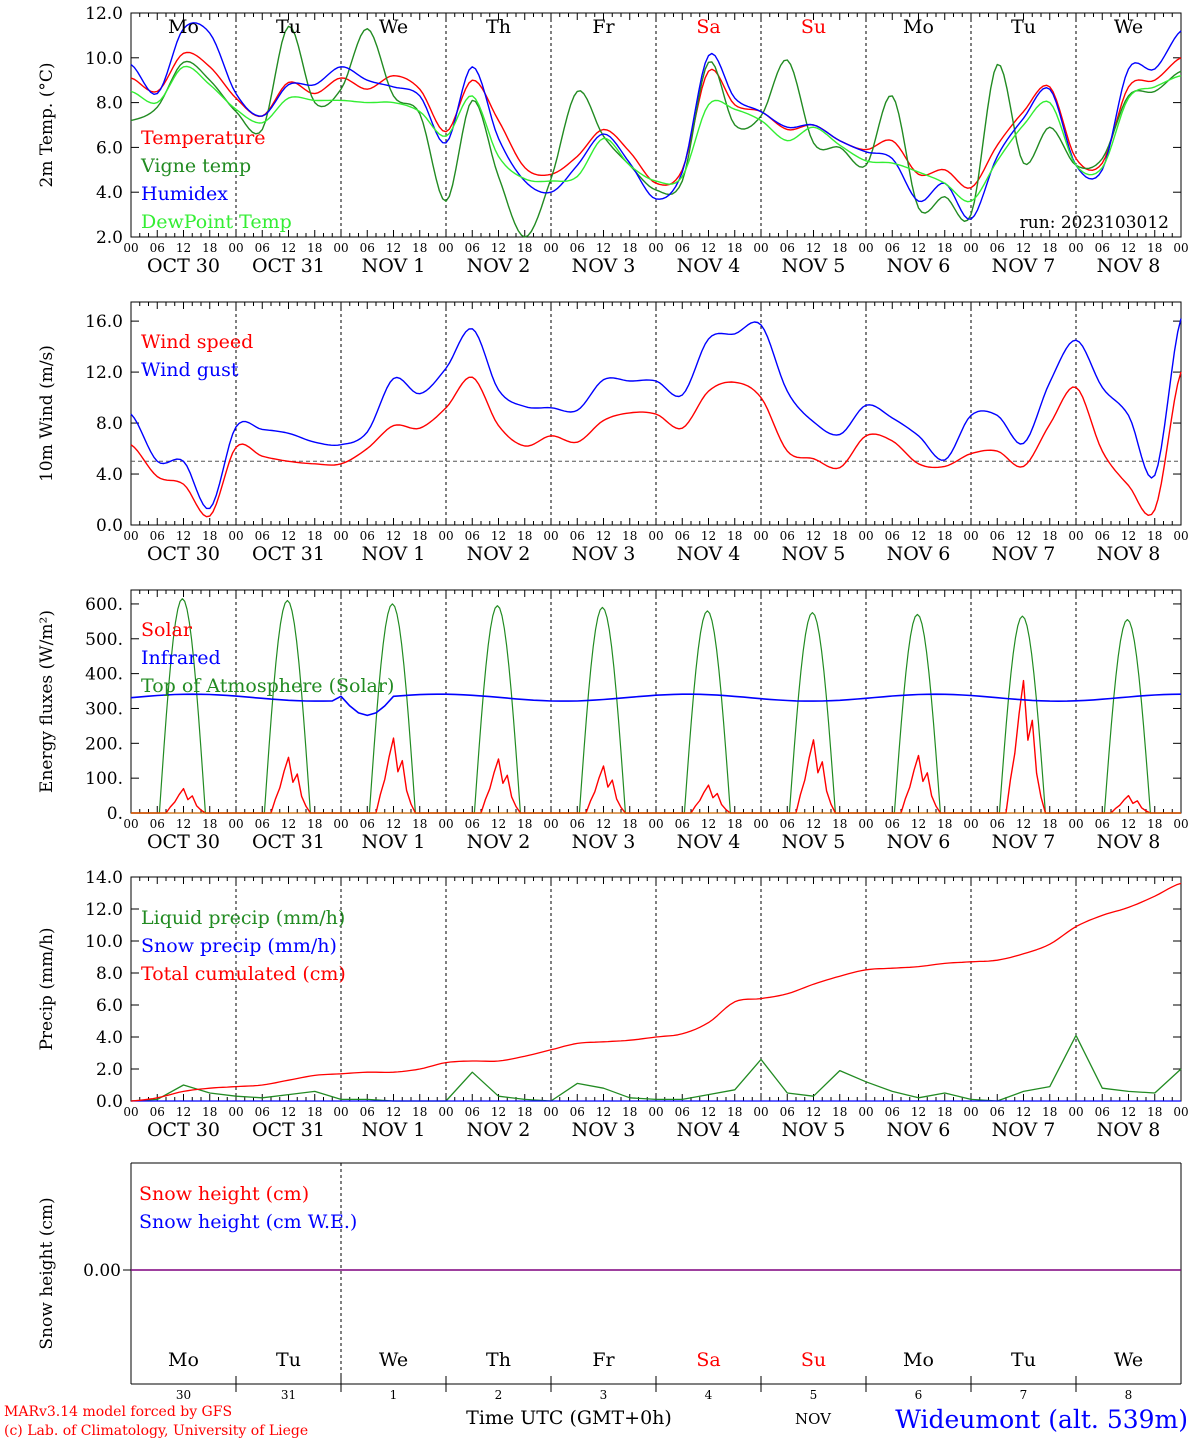  I want to click on energy-panel-legend-entry: Solar, so click(167, 630).